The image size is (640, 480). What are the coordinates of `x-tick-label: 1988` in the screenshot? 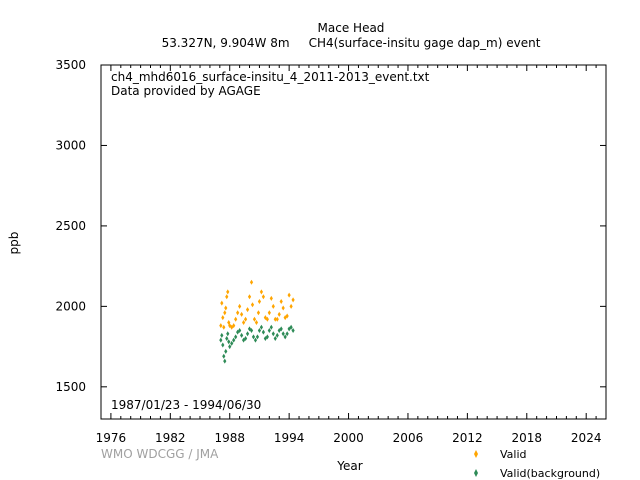 It's located at (229, 438).